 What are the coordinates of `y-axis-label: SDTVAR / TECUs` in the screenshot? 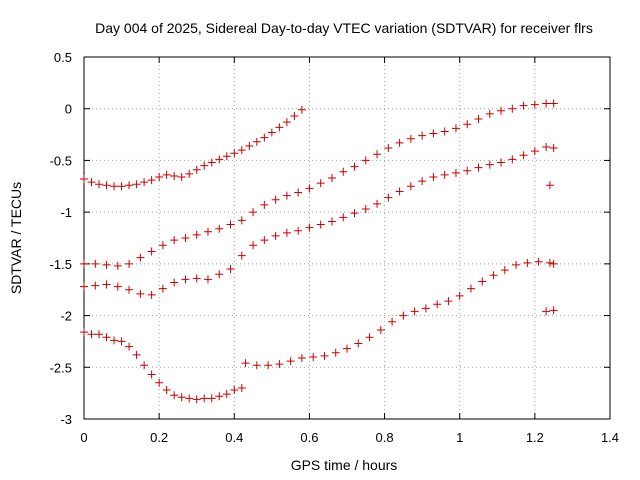 It's located at (16, 238).